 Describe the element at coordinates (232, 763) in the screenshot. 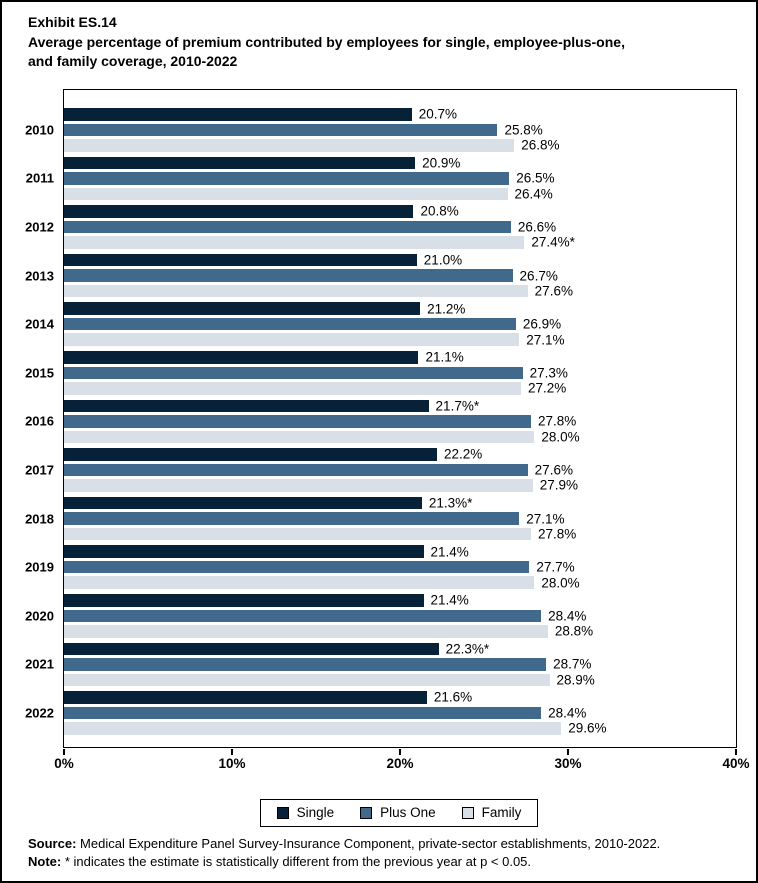

I see `x-axis-tick-label: 10%` at that location.